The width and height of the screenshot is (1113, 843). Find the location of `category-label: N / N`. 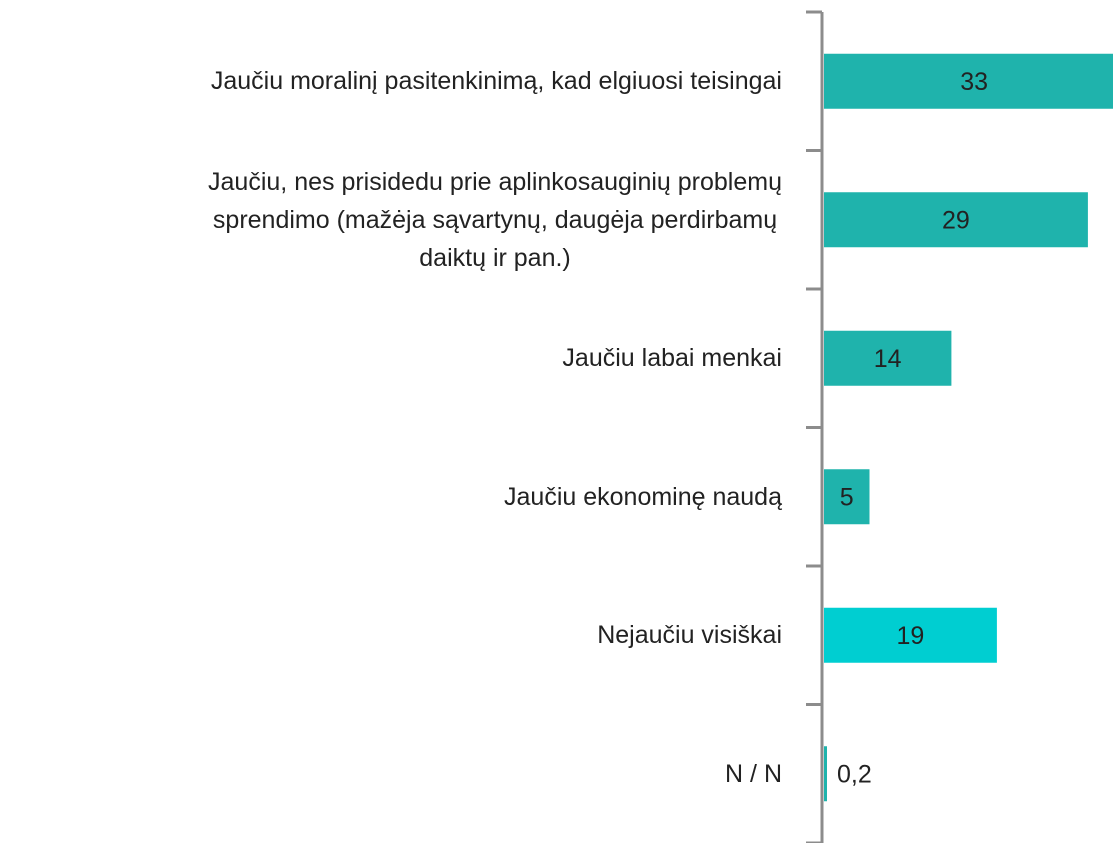

category-label: N / N is located at coordinates (753, 773).